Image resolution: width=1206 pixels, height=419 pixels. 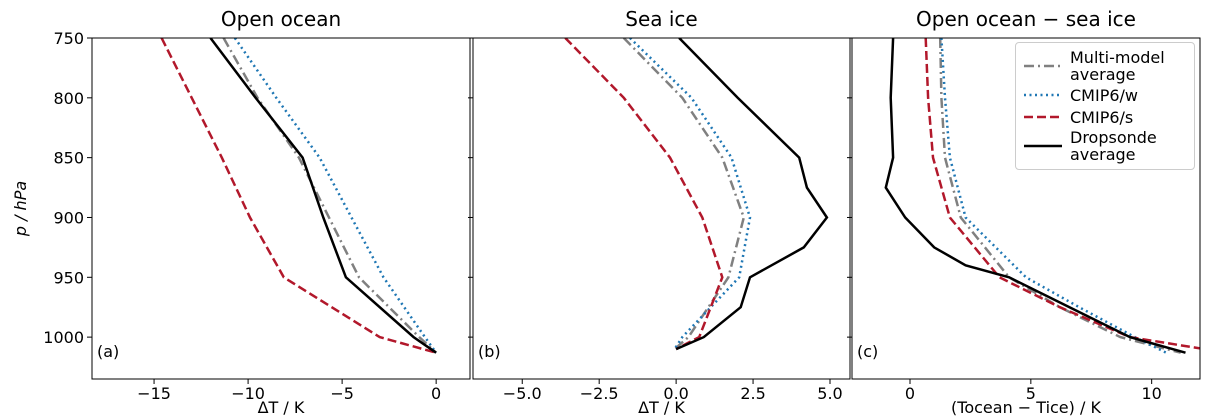 I want to click on legend-entry: CMIP6/w, so click(x=1105, y=95).